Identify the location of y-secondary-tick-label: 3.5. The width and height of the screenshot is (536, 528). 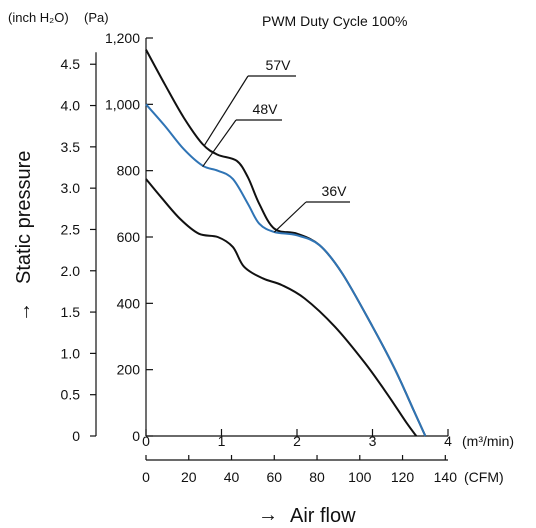
(71, 147).